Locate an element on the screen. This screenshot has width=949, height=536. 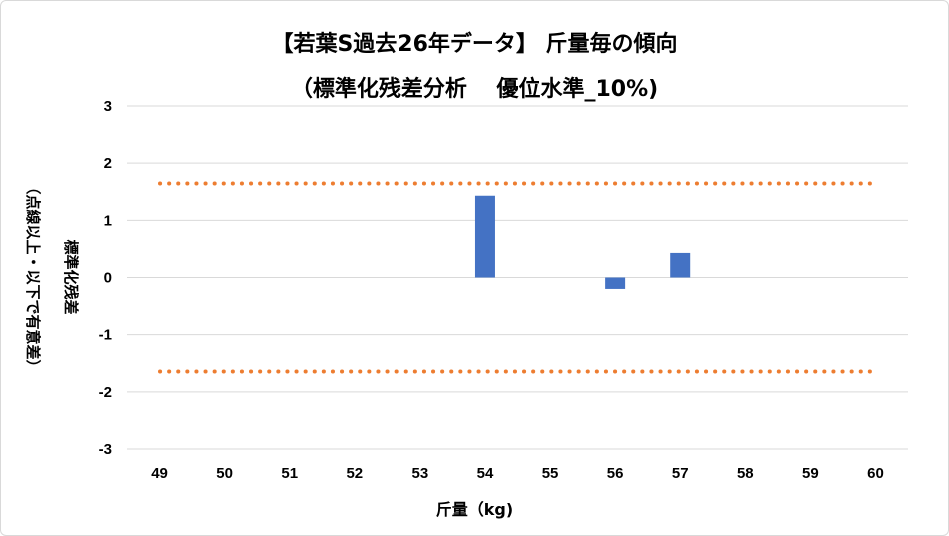
x-axis-title: 斤量（kg) is located at coordinates (474, 509).